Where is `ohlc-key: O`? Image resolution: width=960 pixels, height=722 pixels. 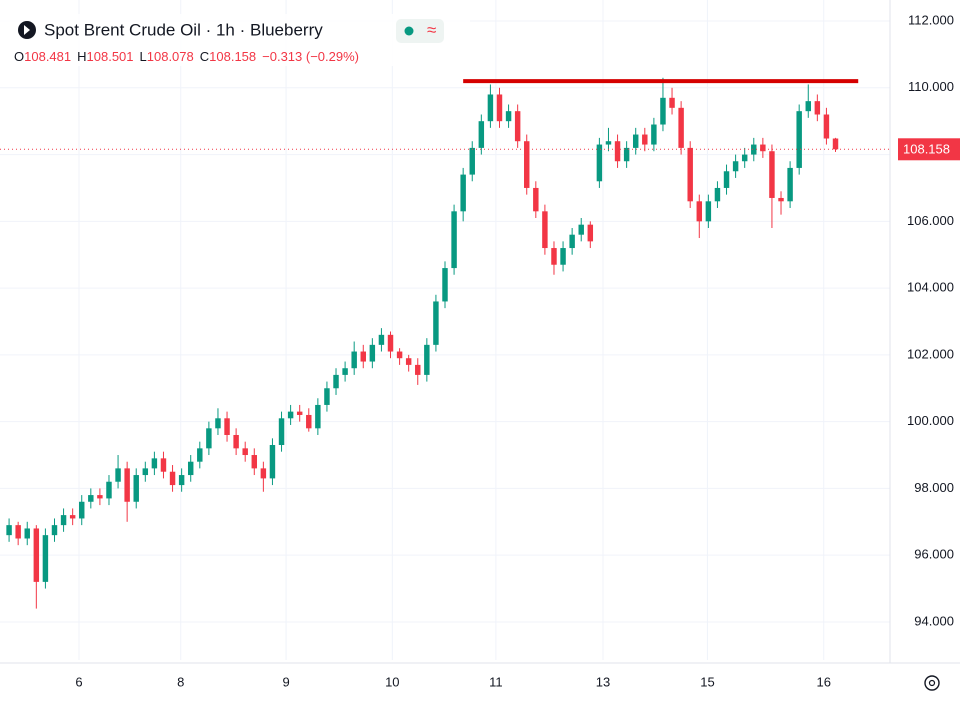 ohlc-key: O is located at coordinates (19, 56).